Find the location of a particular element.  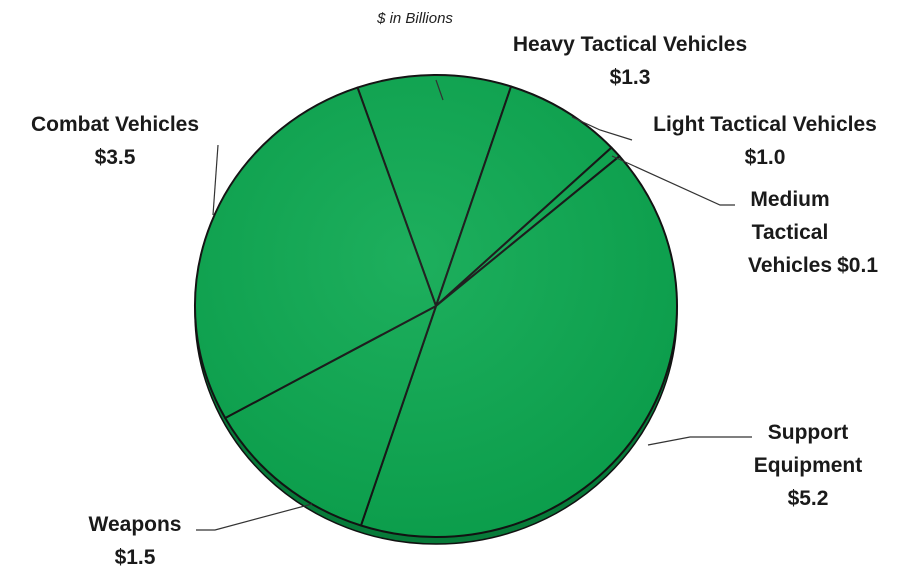

value-wrap: $0.1 is located at coordinates (857, 265).